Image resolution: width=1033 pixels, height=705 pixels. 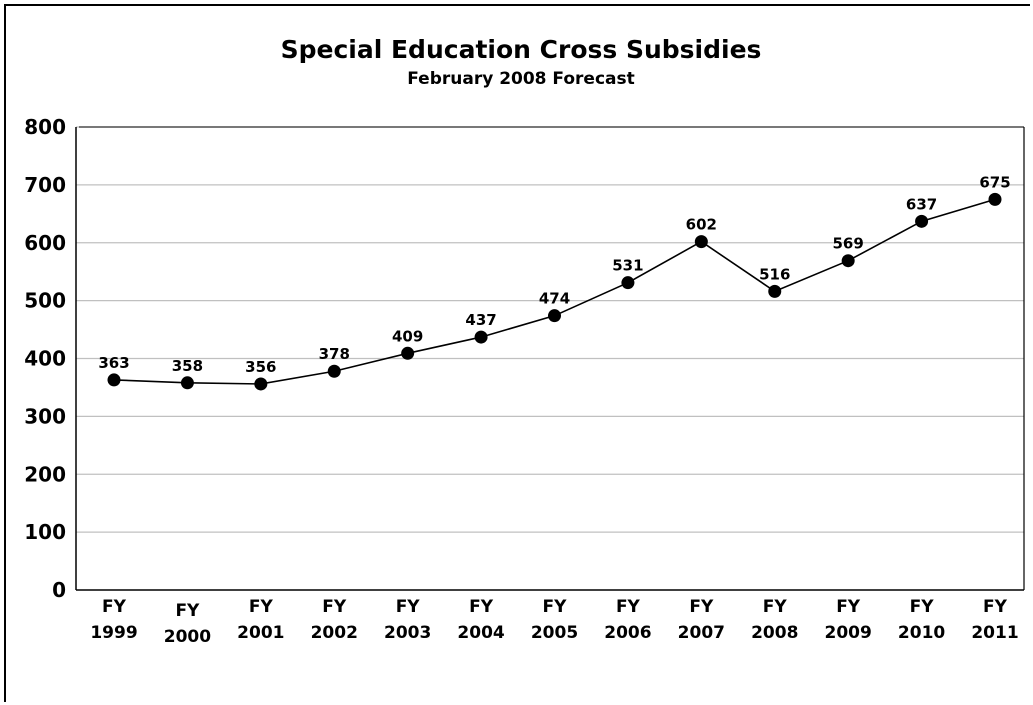 I want to click on y-tick-label: 200, so click(x=45, y=474).